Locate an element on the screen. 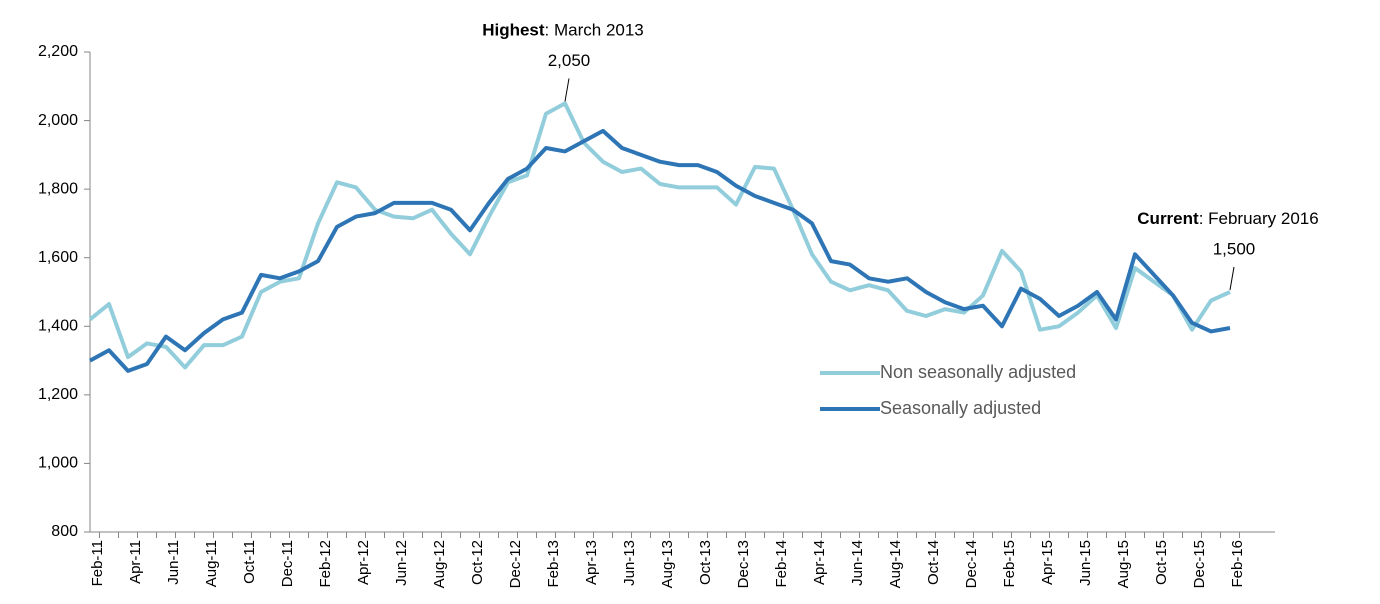 The height and width of the screenshot is (604, 1380). x-tick-label: Apr-12 is located at coordinates (363, 562).